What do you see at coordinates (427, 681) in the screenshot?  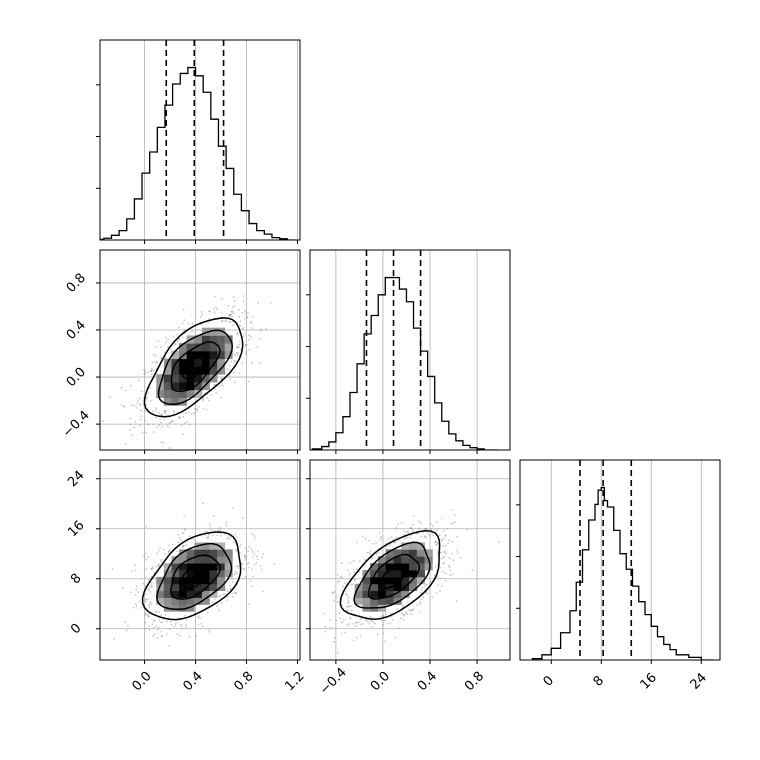 I see `x-tick-label: 0.4` at bounding box center [427, 681].